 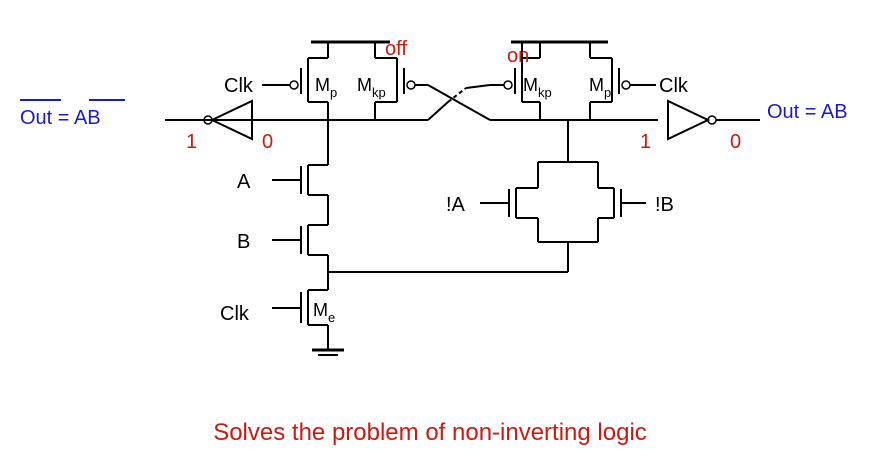 What do you see at coordinates (518, 56) in the screenshot?
I see `right-keeper-state: on` at bounding box center [518, 56].